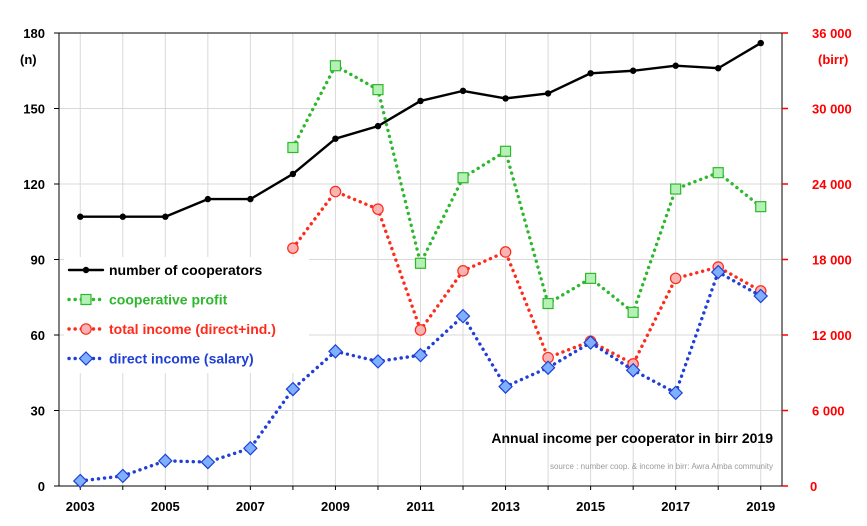 This screenshot has height=526, width=867. What do you see at coordinates (813, 486) in the screenshot?
I see `right-tick-label: 0` at bounding box center [813, 486].